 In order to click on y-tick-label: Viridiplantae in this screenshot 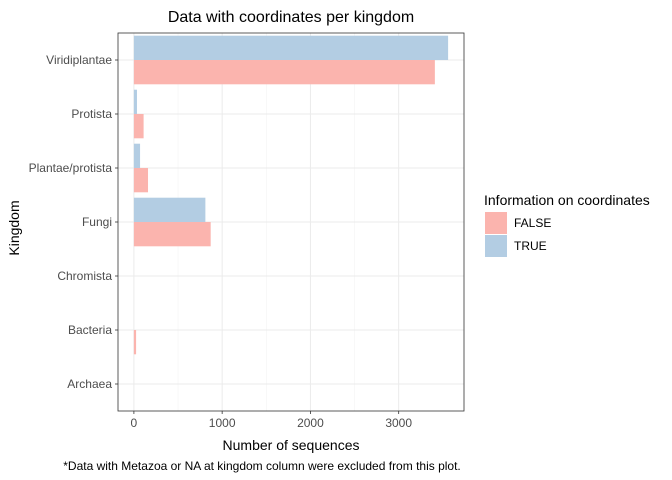, I will do `click(79, 60)`.